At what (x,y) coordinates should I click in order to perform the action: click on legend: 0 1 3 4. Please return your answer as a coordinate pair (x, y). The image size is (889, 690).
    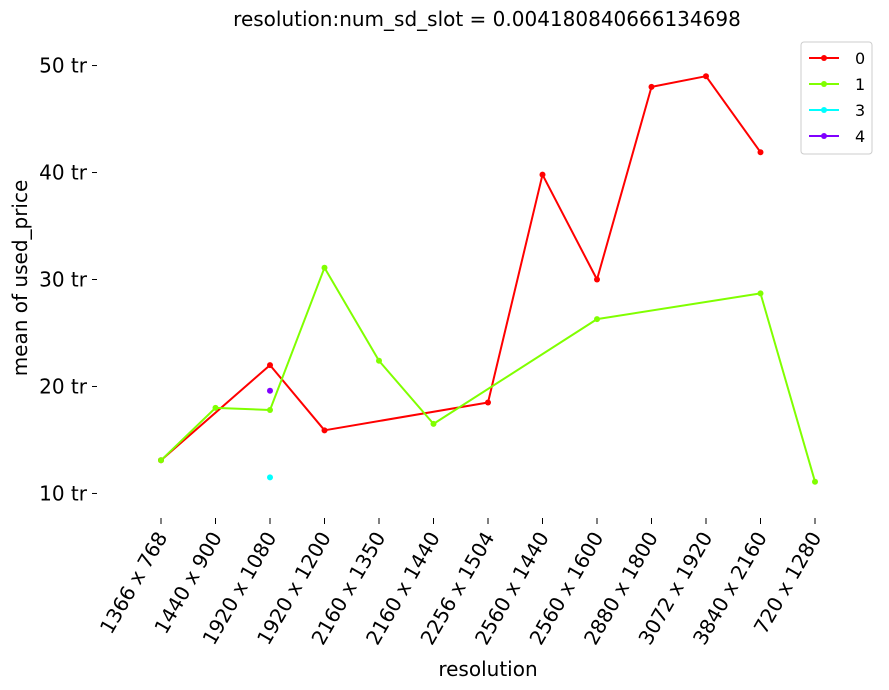
    Looking at the image, I should click on (836, 98).